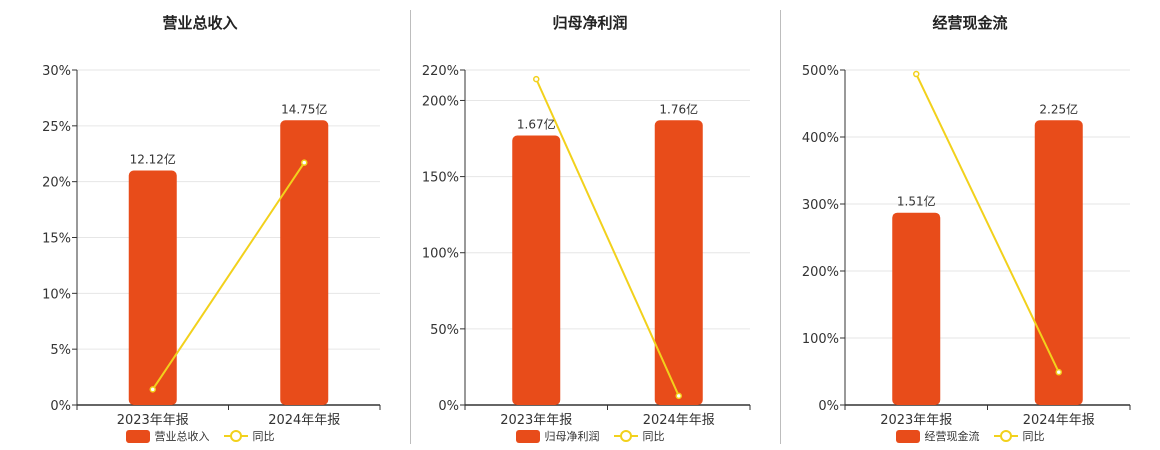  I want to click on chart-title: 营业总收入, so click(200, 23).